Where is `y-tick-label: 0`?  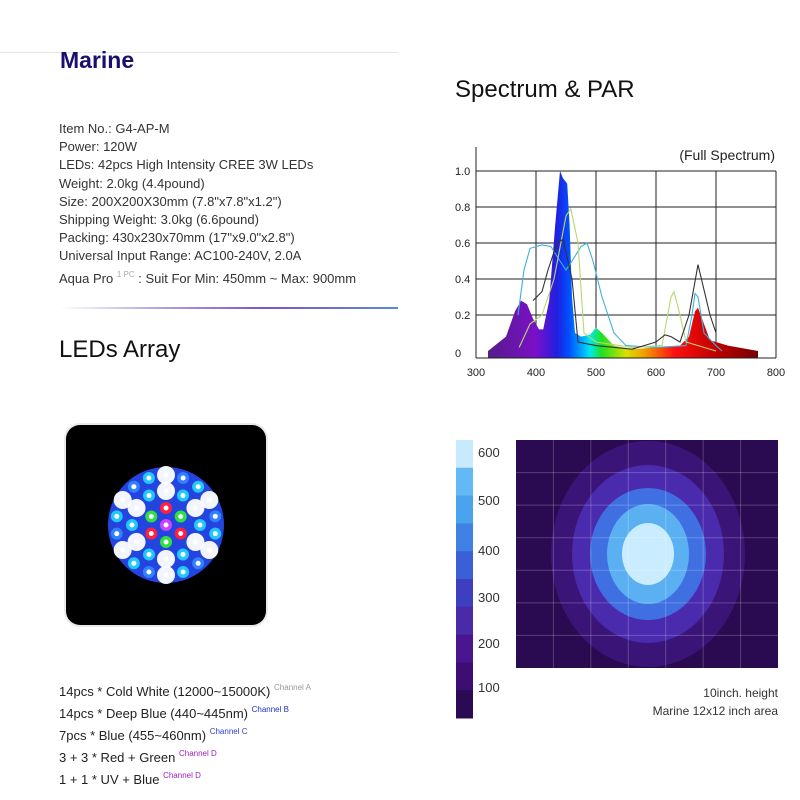
y-tick-label: 0 is located at coordinates (458, 354).